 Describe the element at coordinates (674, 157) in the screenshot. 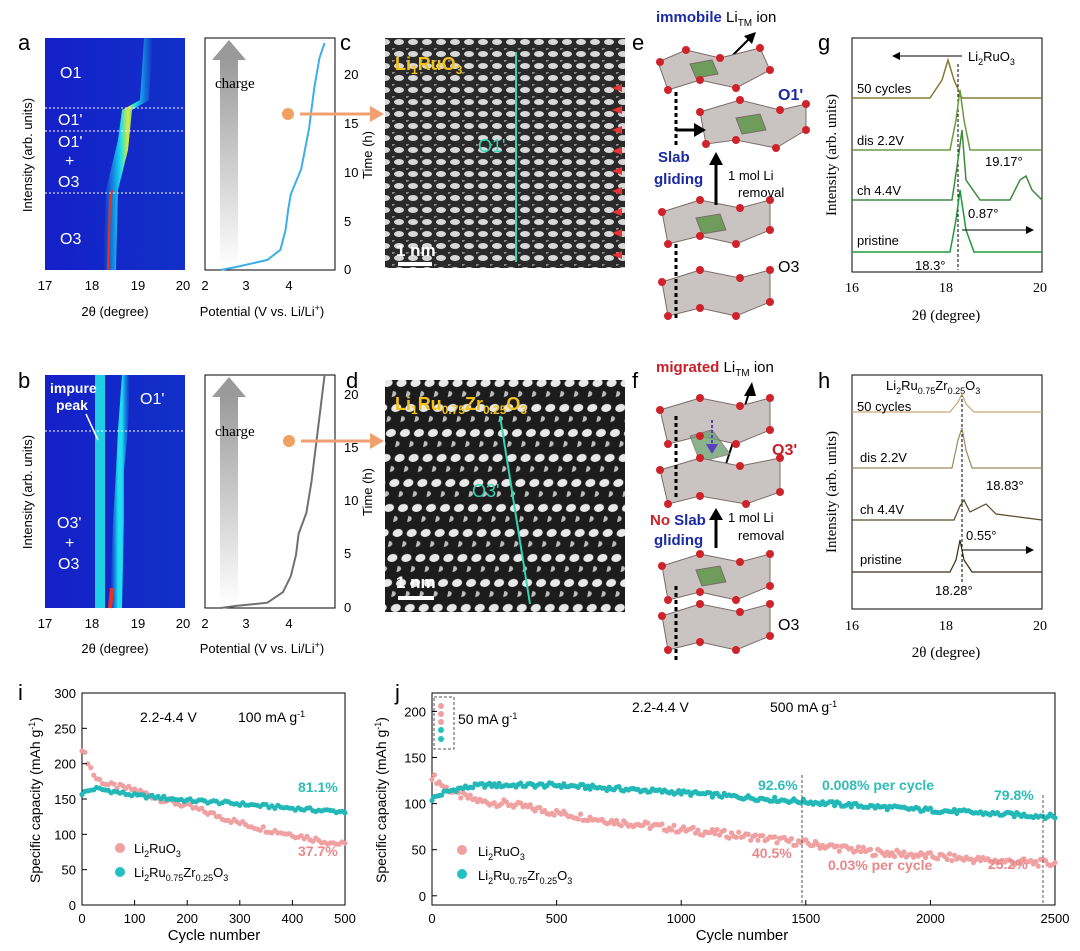

I see `svg-text: Slab` at that location.